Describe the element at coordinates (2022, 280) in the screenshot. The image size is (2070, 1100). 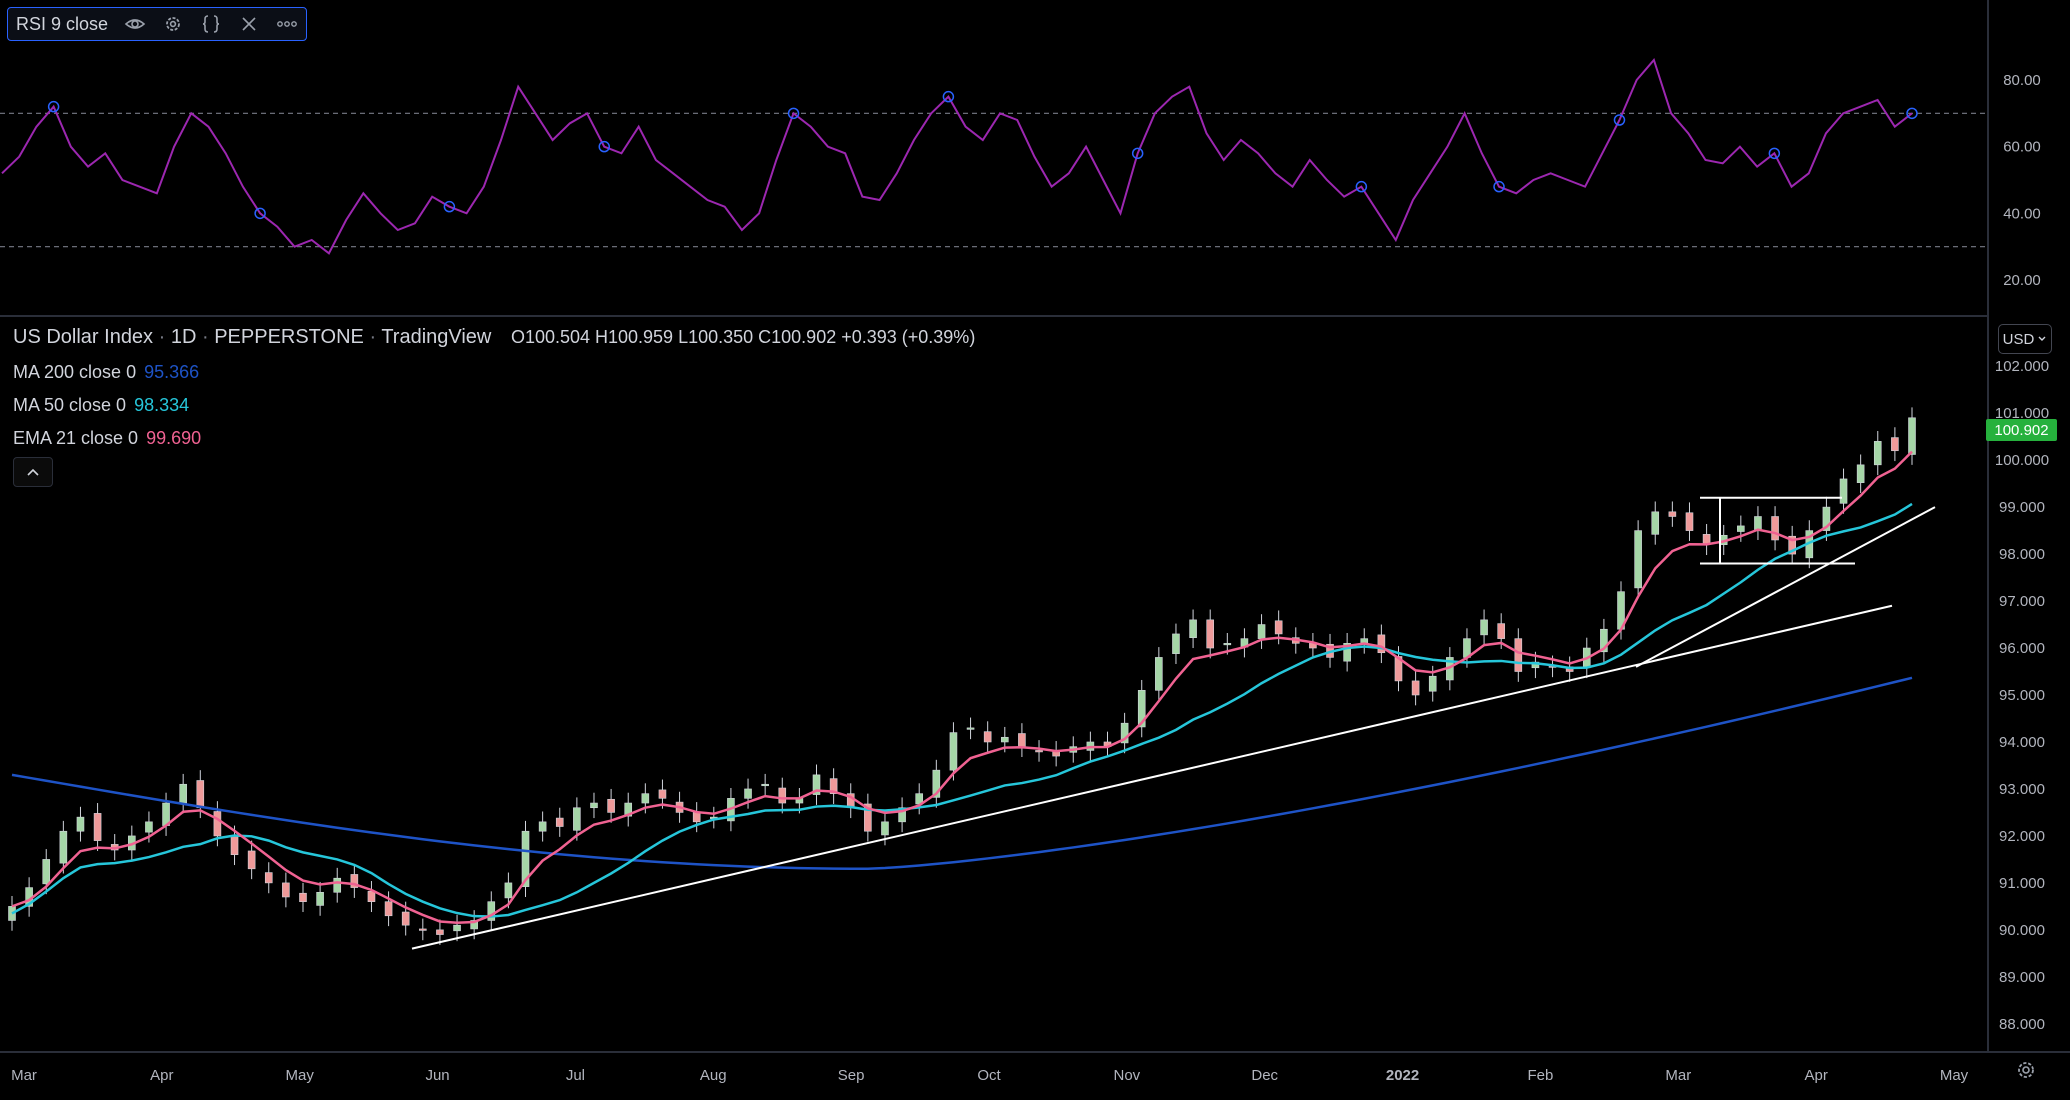
I see `rsi-tick-label: 20.00` at that location.